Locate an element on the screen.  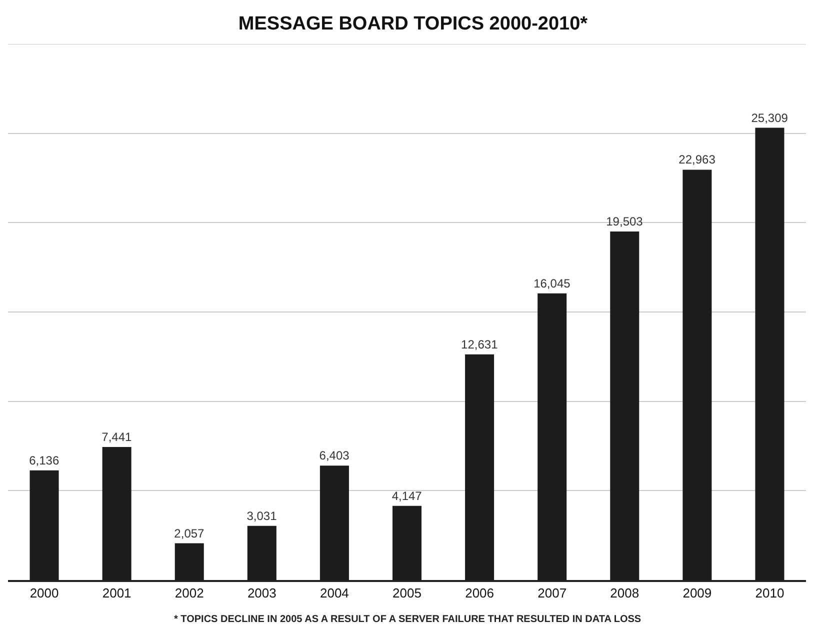
x-tick-label: 2006 is located at coordinates (479, 593).